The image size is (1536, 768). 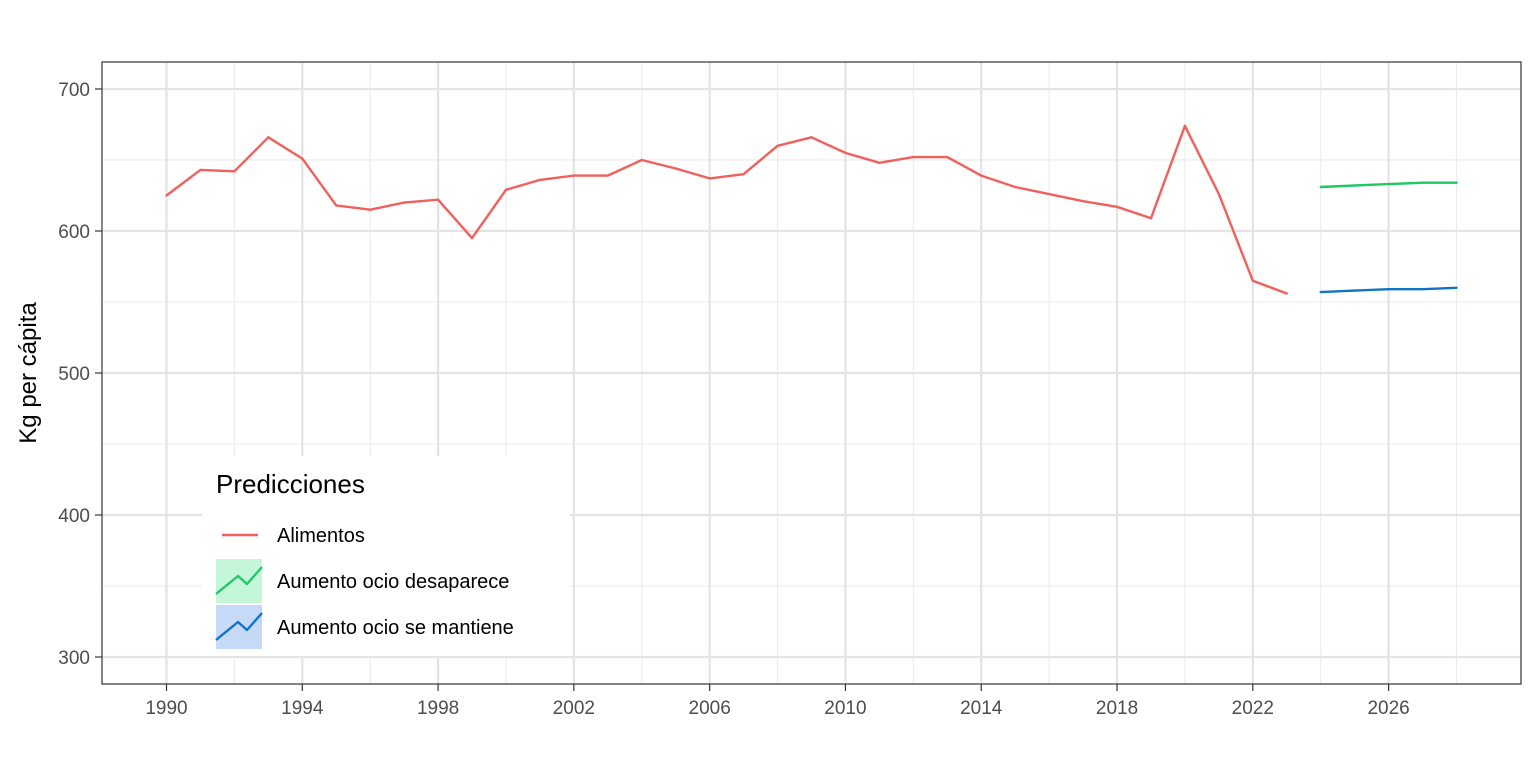 What do you see at coordinates (74, 658) in the screenshot?
I see `y-tick-label: 300` at bounding box center [74, 658].